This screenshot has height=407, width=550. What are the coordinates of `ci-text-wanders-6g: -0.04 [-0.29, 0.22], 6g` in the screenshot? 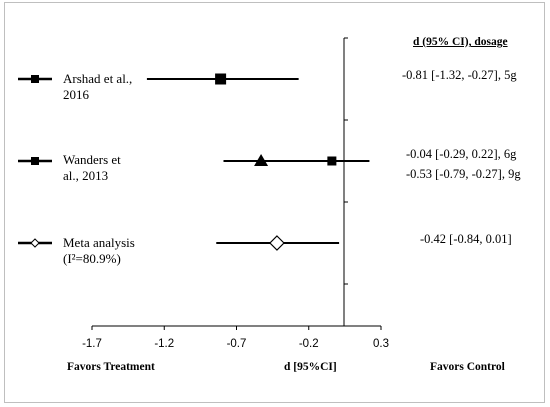 It's located at (461, 154).